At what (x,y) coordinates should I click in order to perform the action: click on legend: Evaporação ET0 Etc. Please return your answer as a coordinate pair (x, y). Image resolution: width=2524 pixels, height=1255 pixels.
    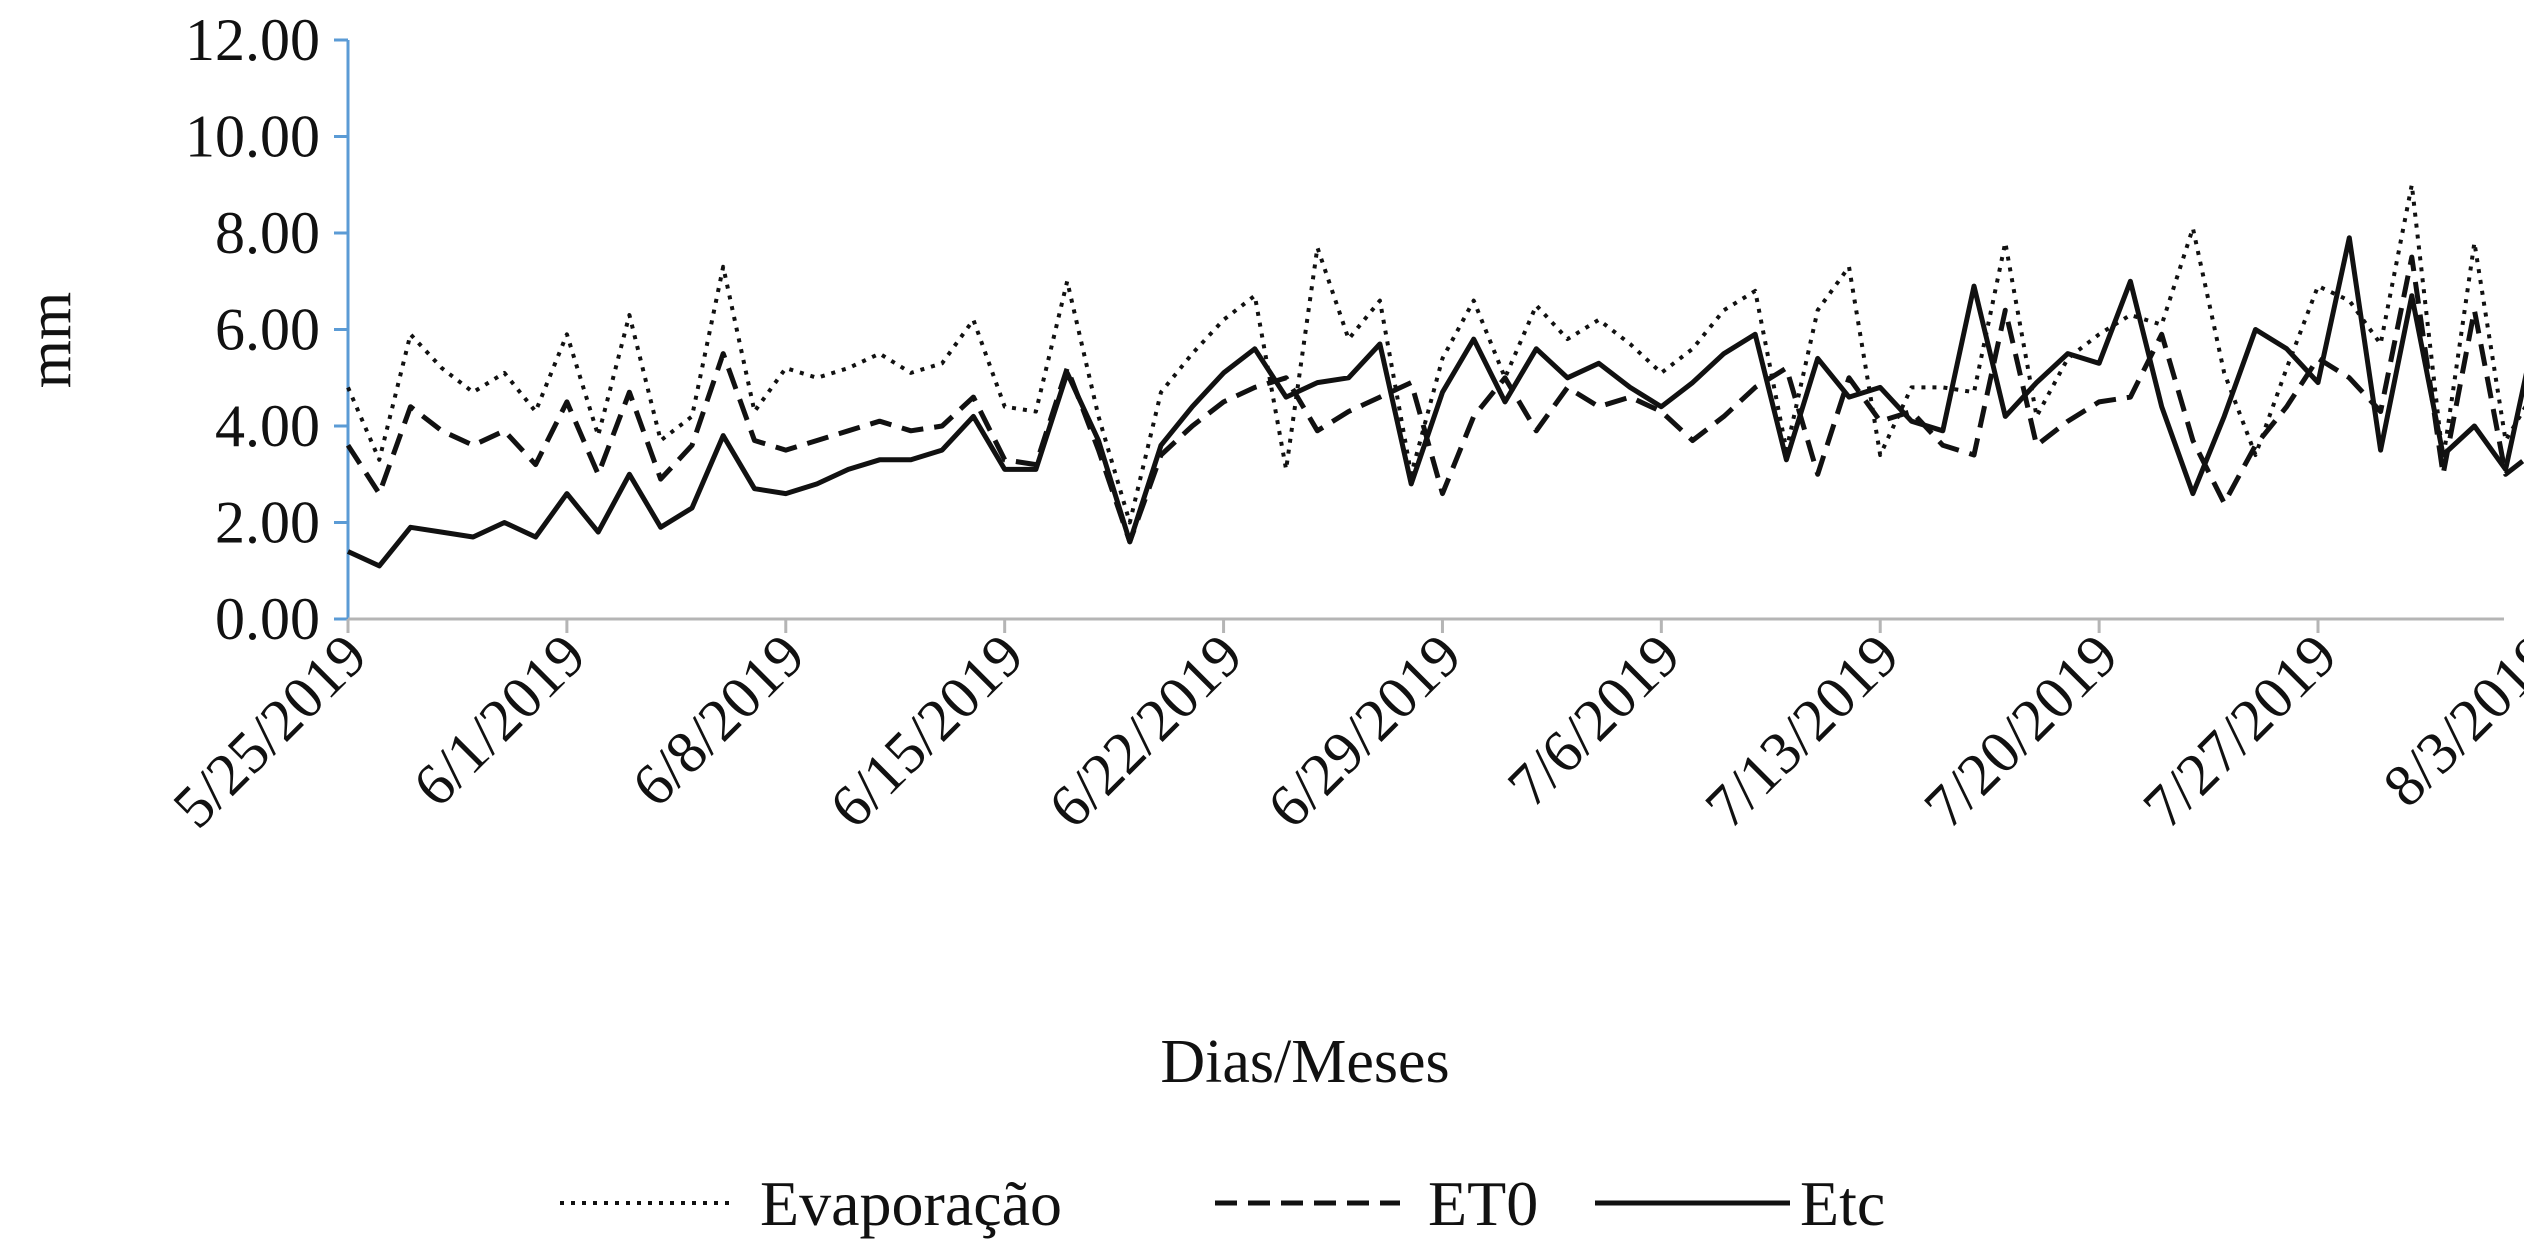
    Looking at the image, I should click on (1222, 1203).